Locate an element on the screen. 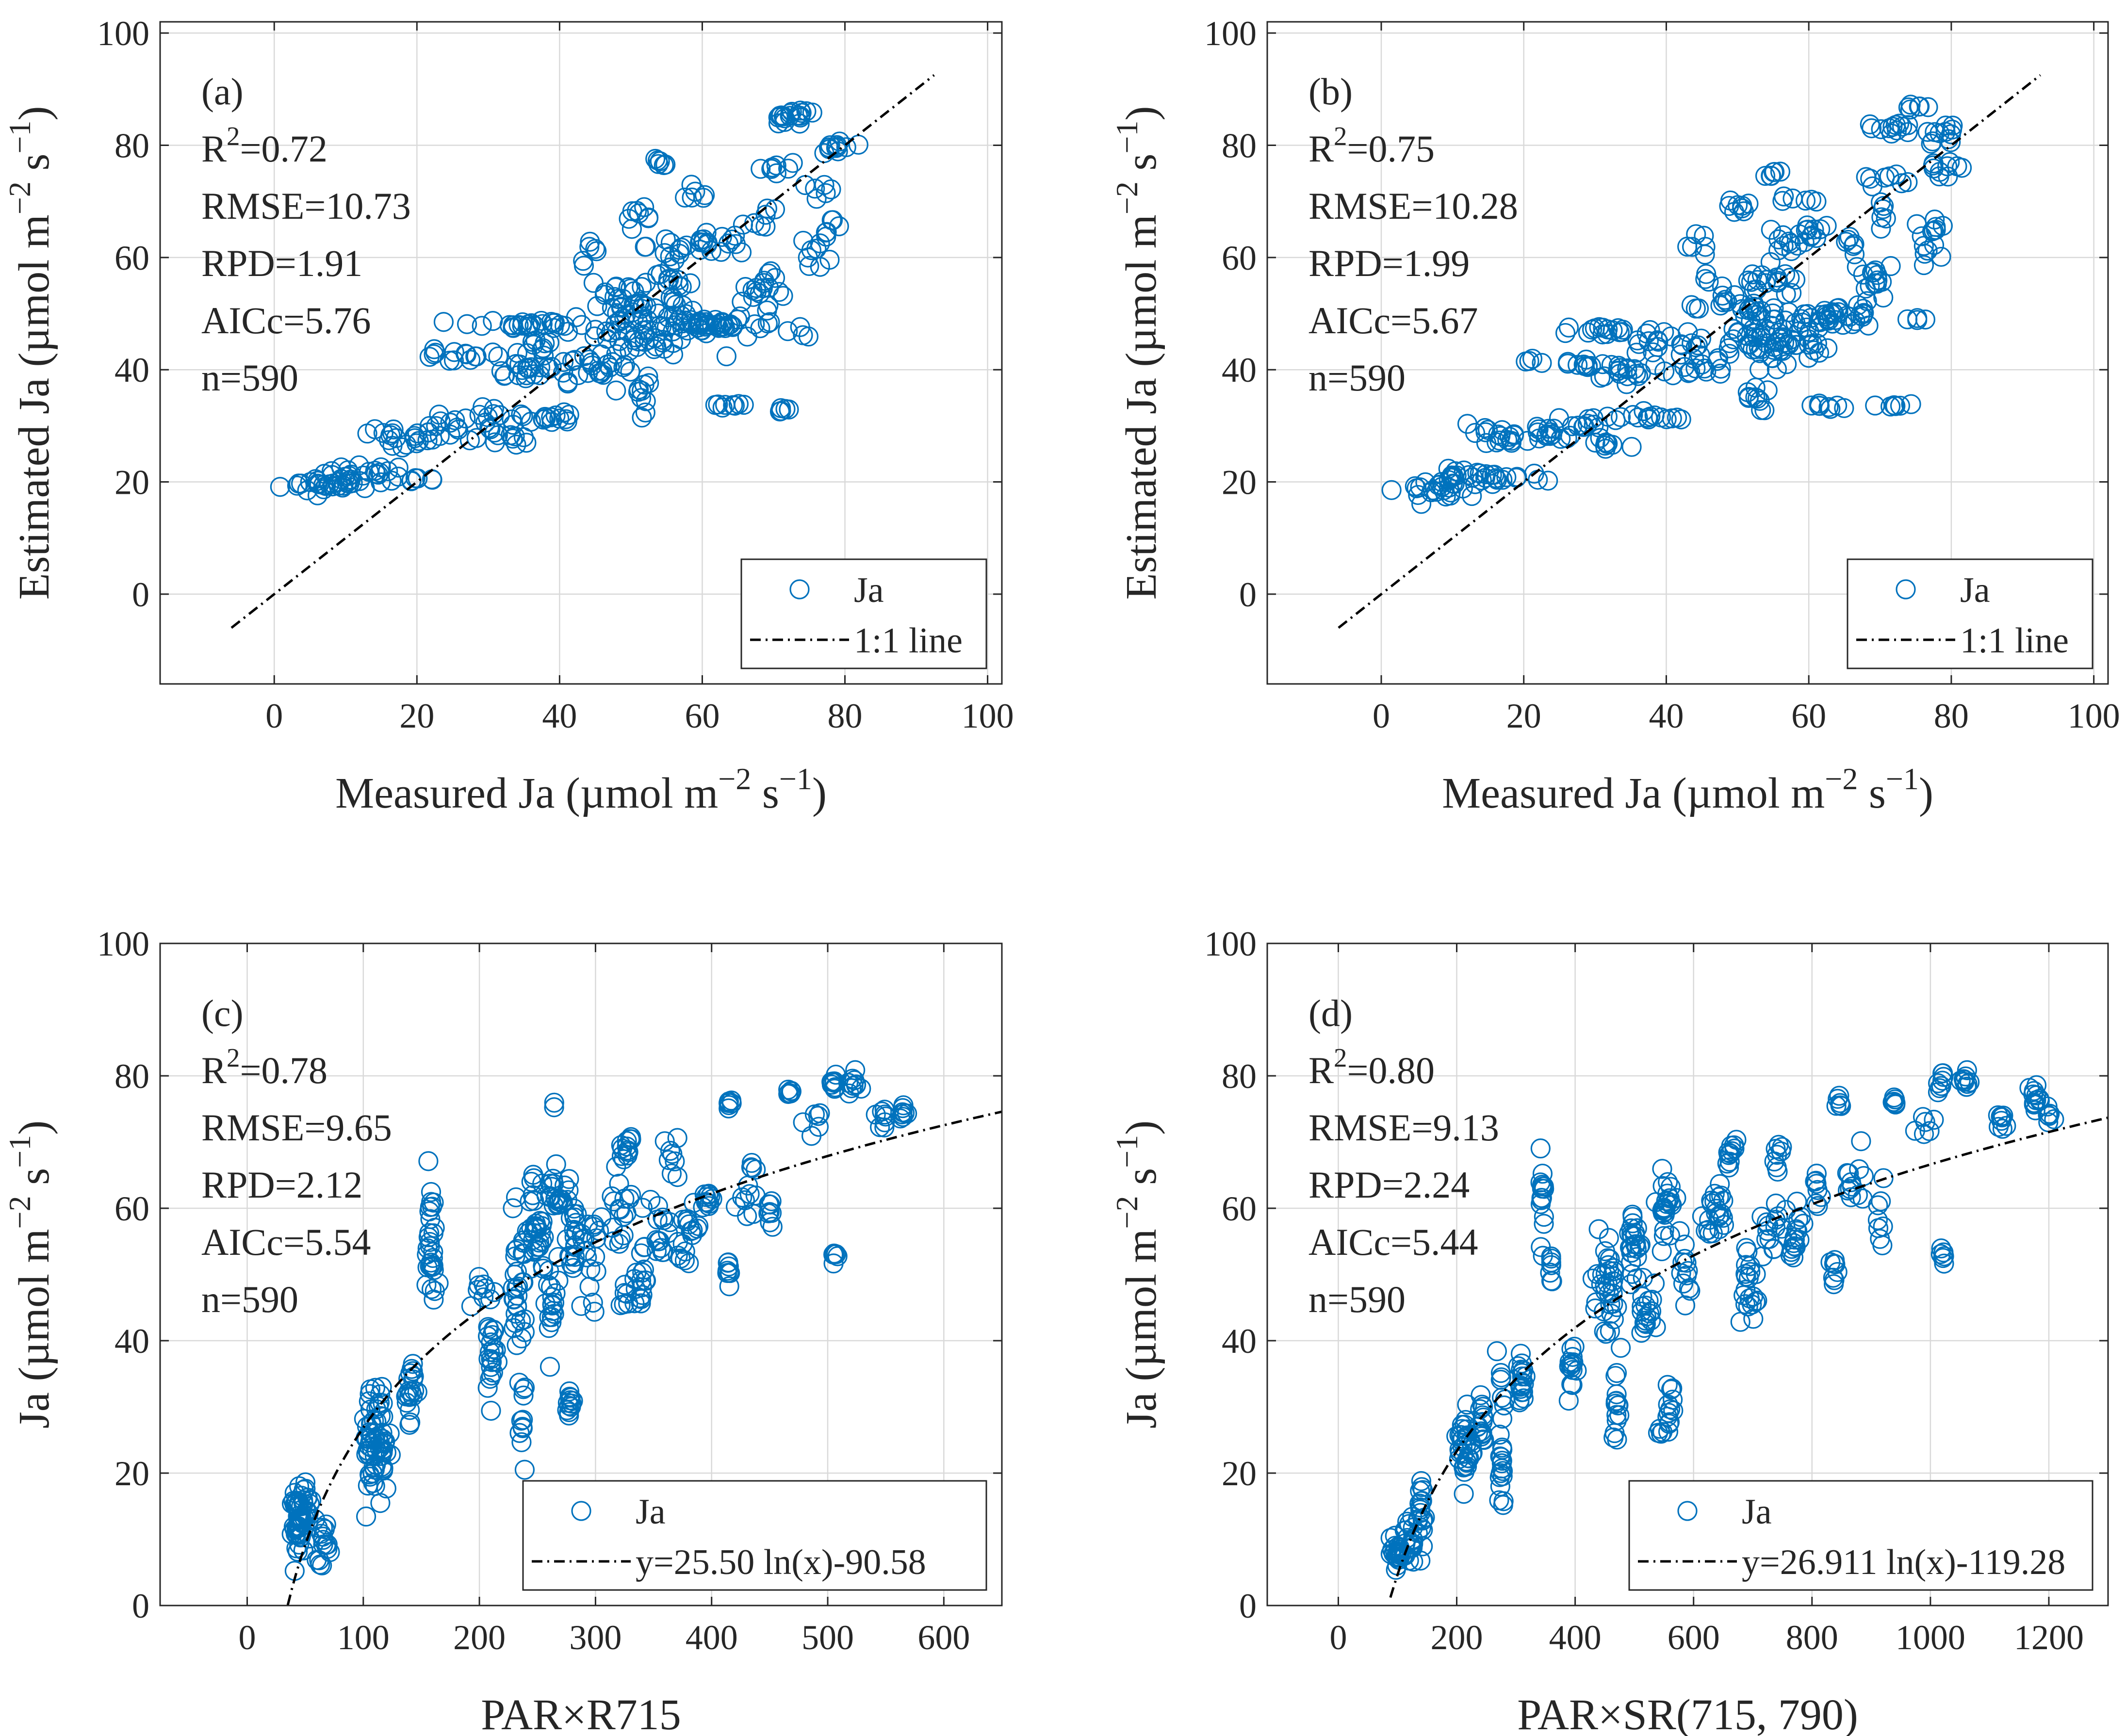  y-tick-label: 20 is located at coordinates (131, 1473).